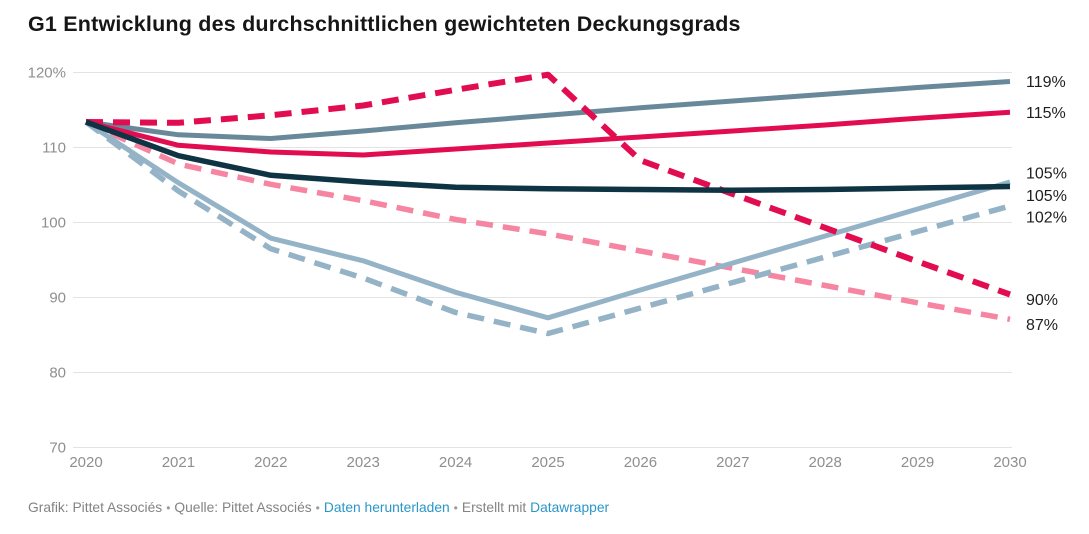  What do you see at coordinates (57, 448) in the screenshot?
I see `y-axis-tick-label: 70` at bounding box center [57, 448].